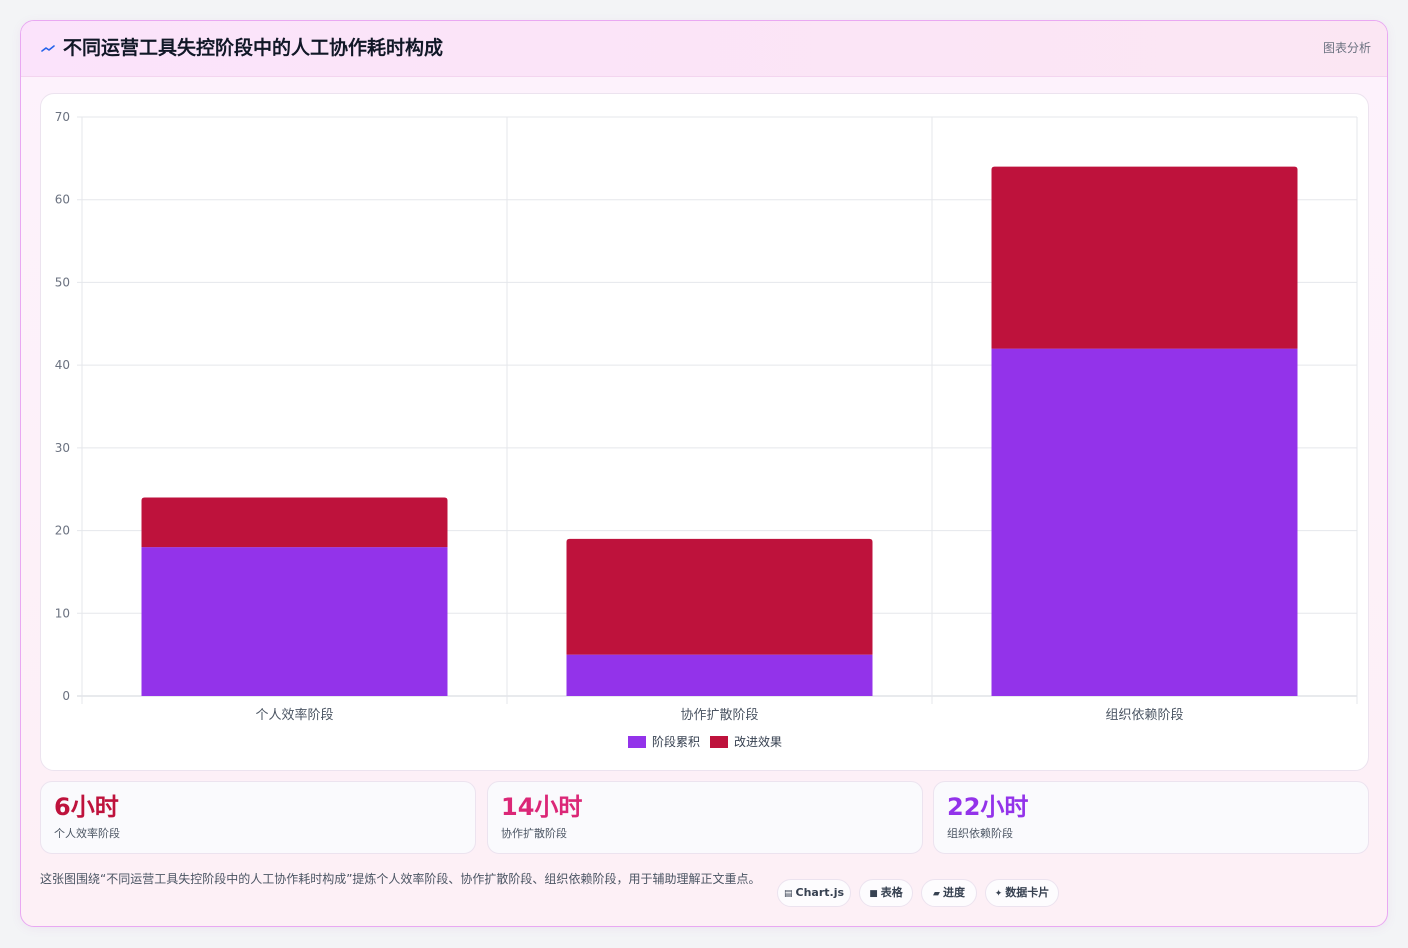  Describe the element at coordinates (1144, 715) in the screenshot. I see `x-tick-label: 组织依赖阶段` at that location.